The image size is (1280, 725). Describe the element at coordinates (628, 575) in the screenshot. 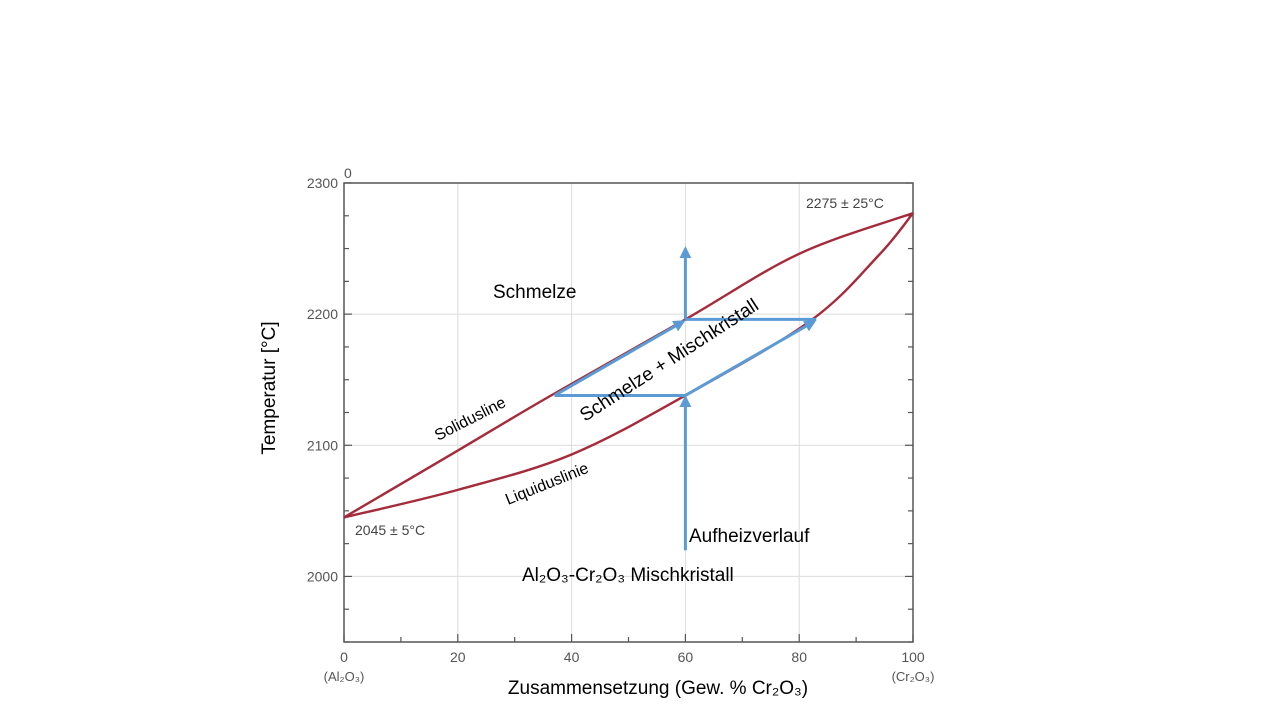

I see `solid-region-label: Al₂O₃-Cr₂O₃ Mischkristall` at that location.